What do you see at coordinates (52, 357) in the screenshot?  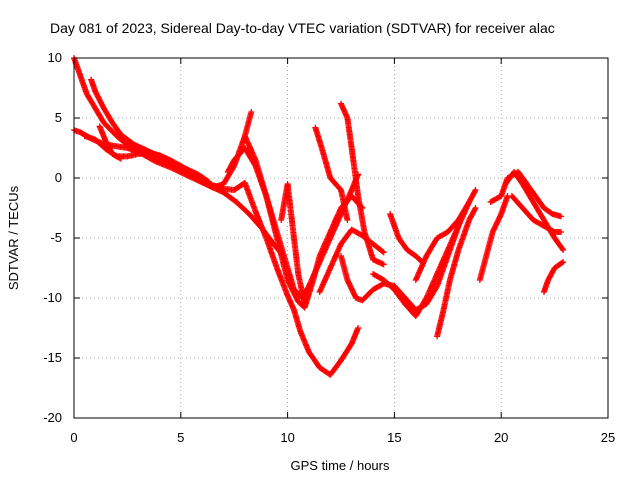 I see `y-tick-label: -15` at bounding box center [52, 357].